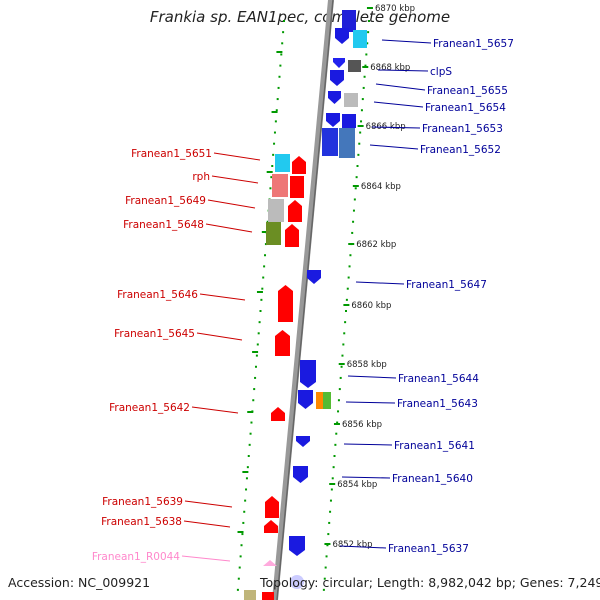  I want to click on gene-label: Franean1_5640, so click(432, 479).